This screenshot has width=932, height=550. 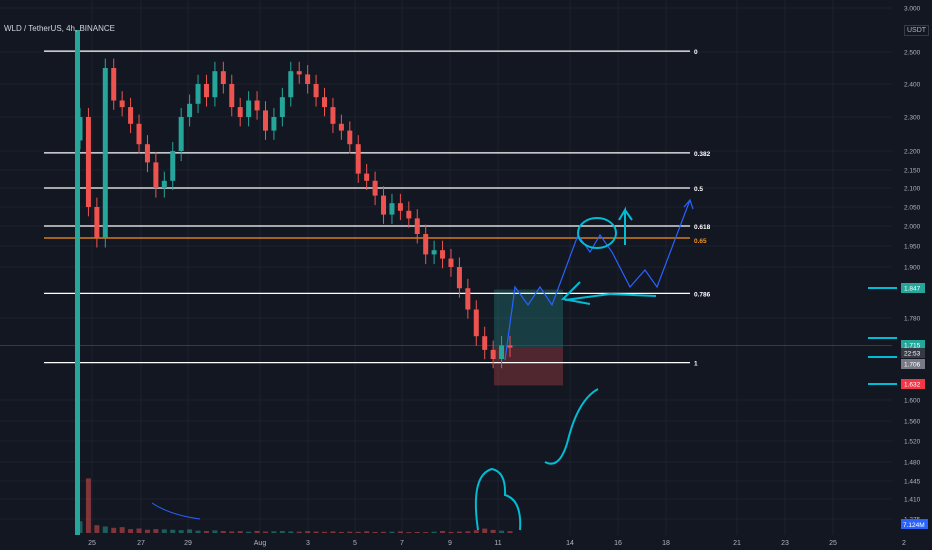 I want to click on price-tick-label: 1.445, so click(x=912, y=482).